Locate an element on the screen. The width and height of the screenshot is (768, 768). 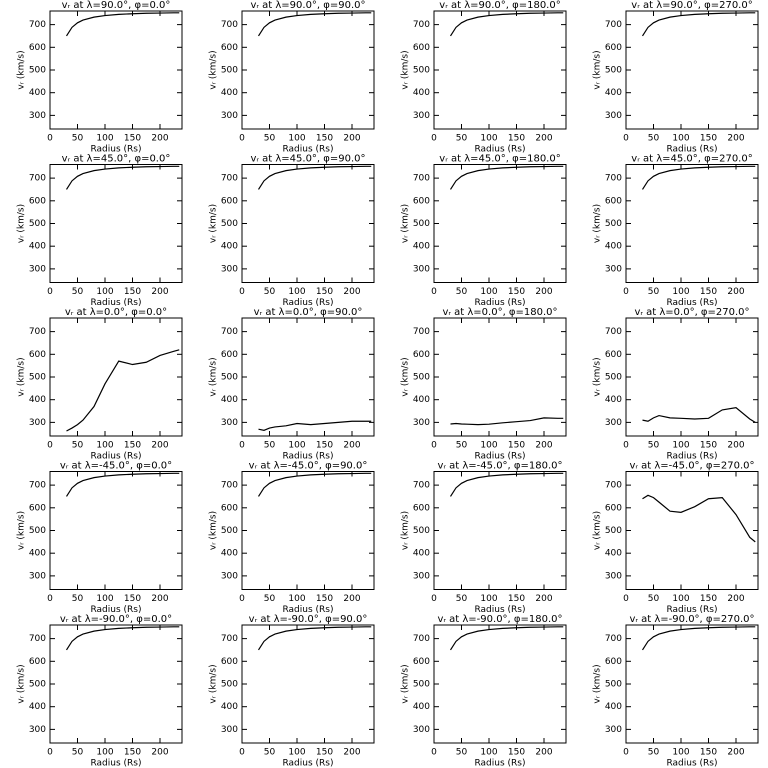
chart-title: vᵣ at λ=-90.0°, φ=270.0° is located at coordinates (691, 619).